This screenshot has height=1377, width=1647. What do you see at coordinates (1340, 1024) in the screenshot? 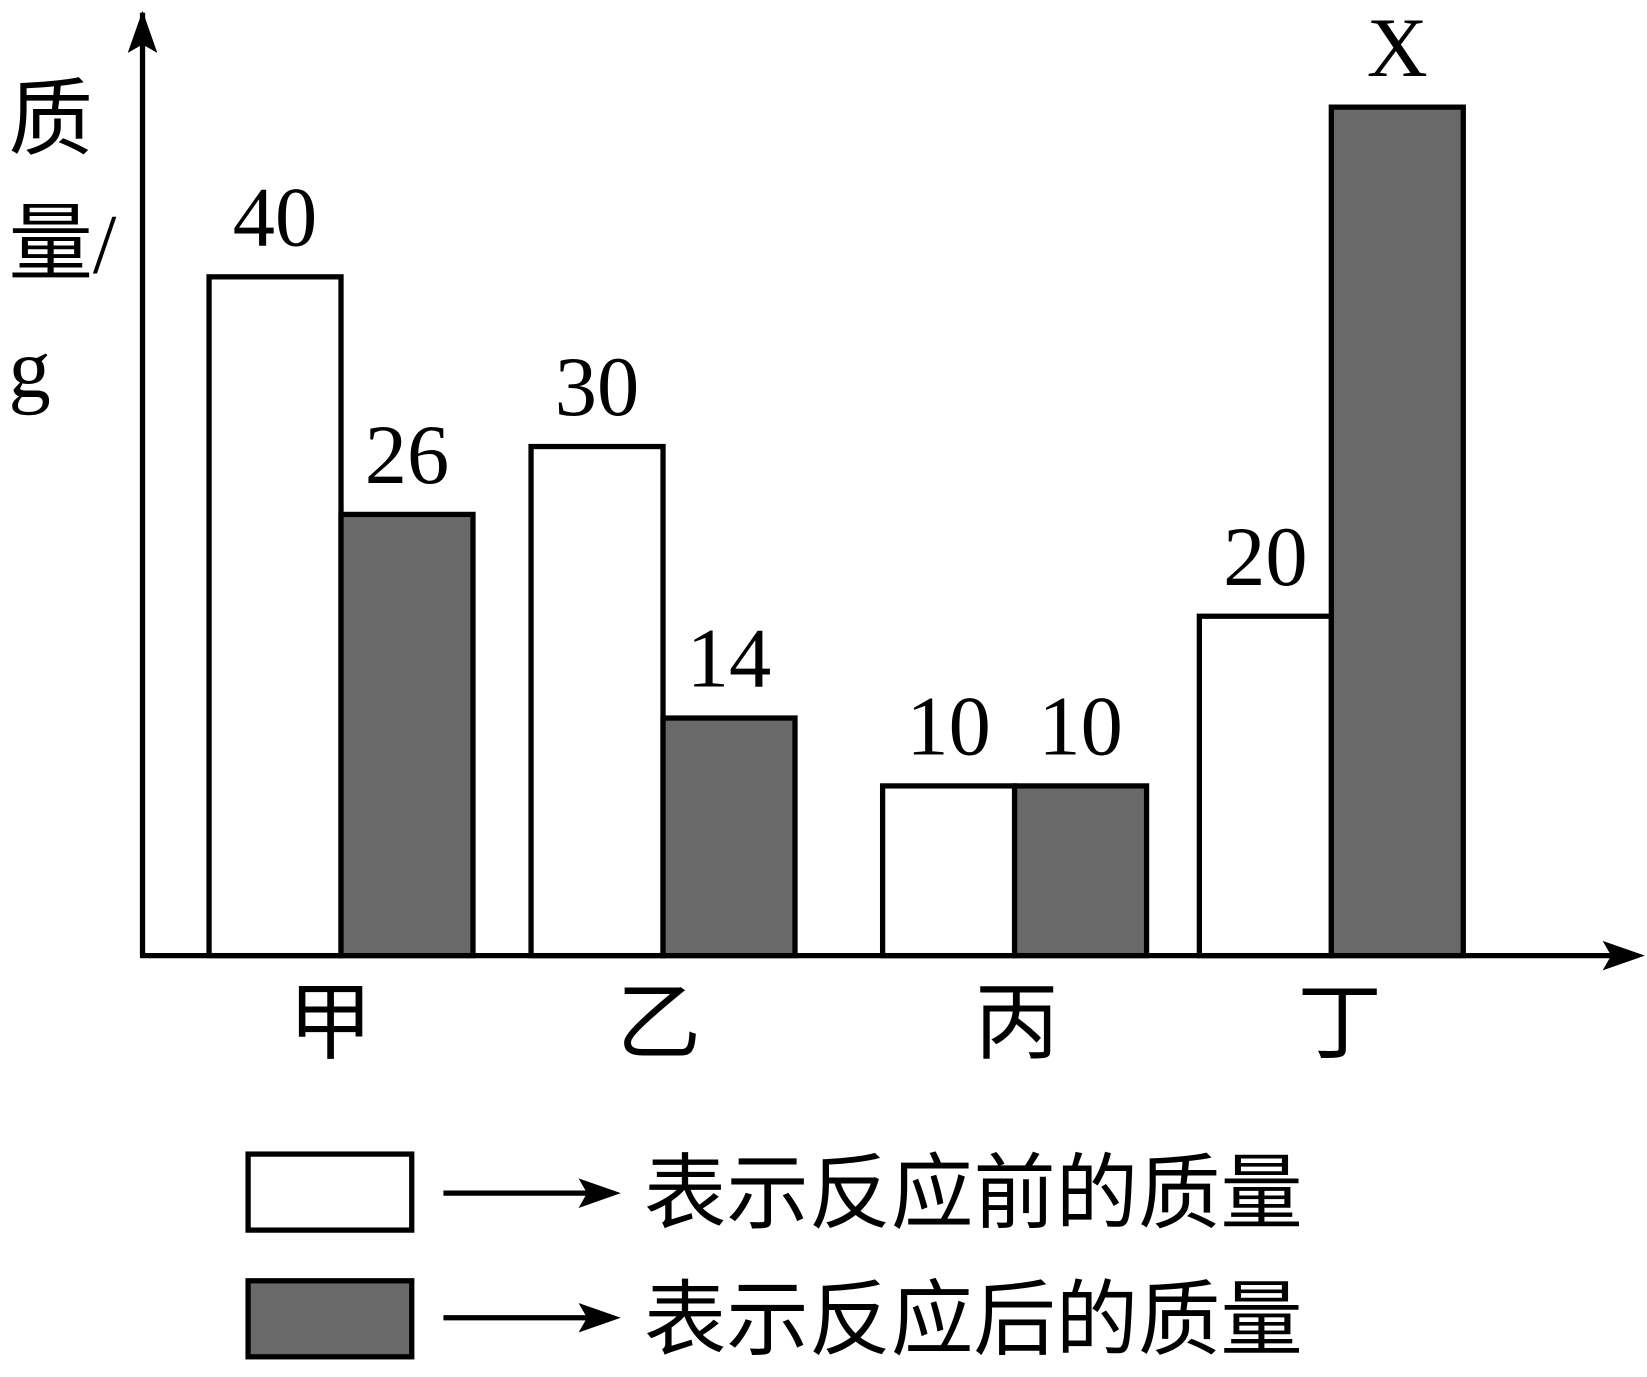
I see `x-tick-label: 丁` at bounding box center [1340, 1024].